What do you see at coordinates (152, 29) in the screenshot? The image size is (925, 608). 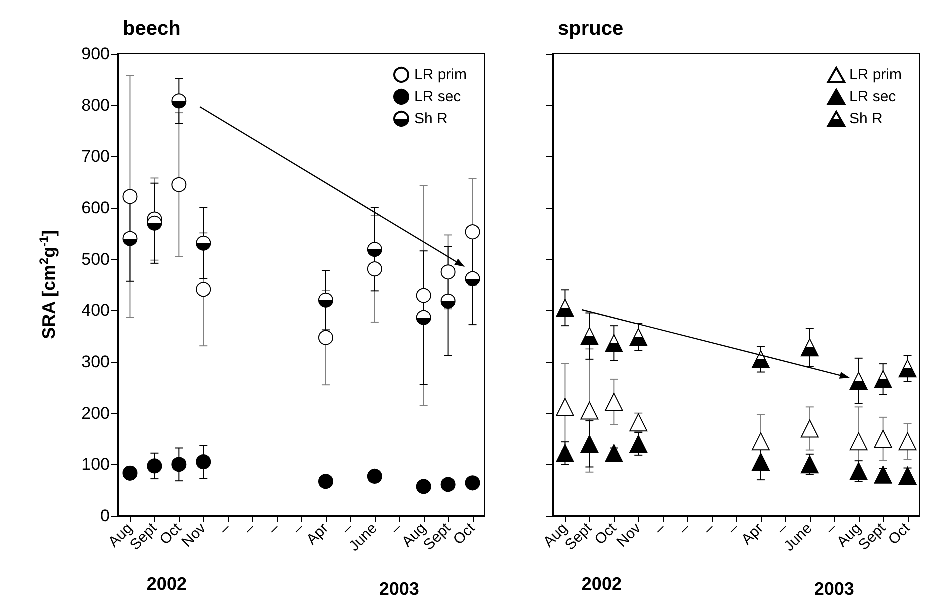 I see `chart-title: beech` at bounding box center [152, 29].